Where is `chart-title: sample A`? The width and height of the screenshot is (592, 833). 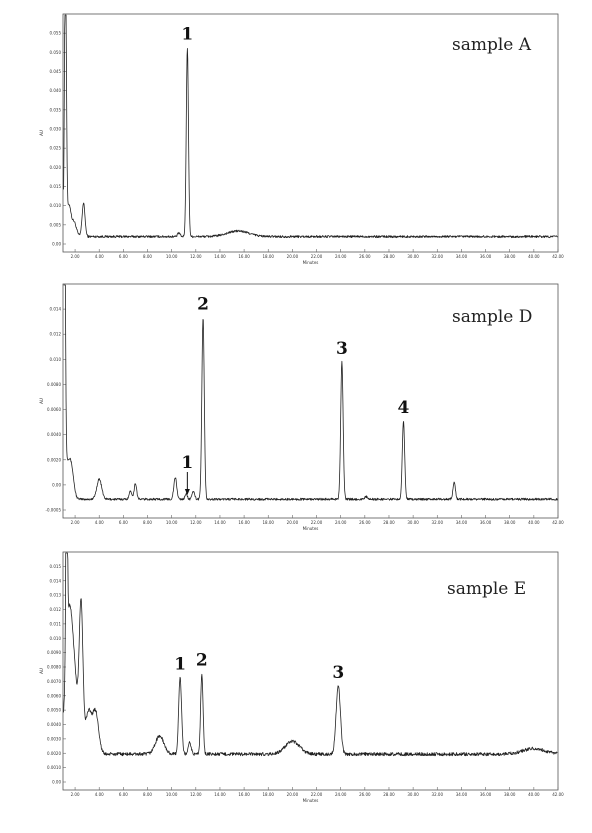
chart-title: sample A is located at coordinates (492, 45).